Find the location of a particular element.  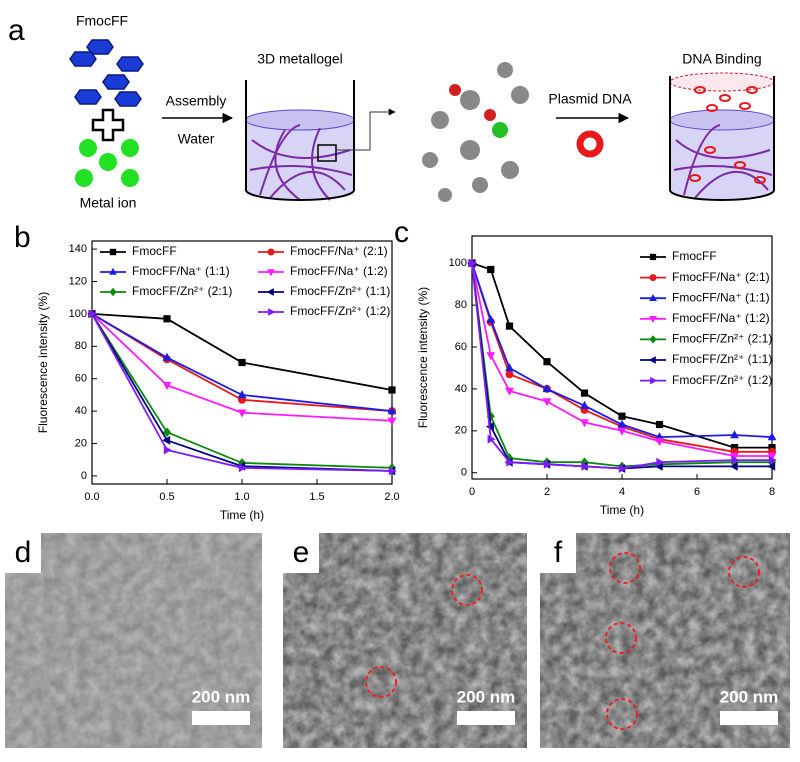

x-tick-label: 4 is located at coordinates (622, 492).